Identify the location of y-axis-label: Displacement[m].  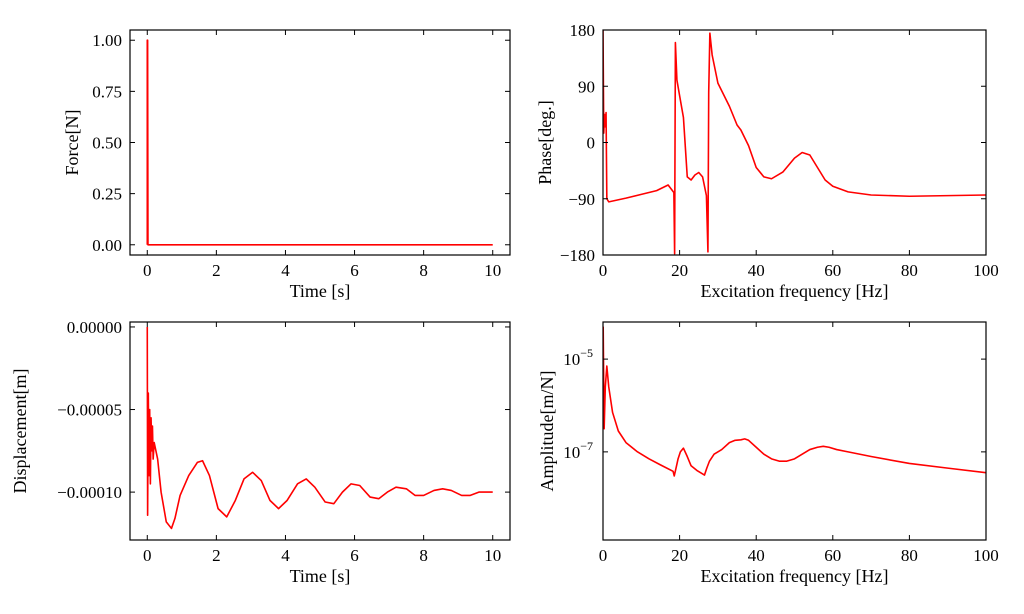
(20, 431).